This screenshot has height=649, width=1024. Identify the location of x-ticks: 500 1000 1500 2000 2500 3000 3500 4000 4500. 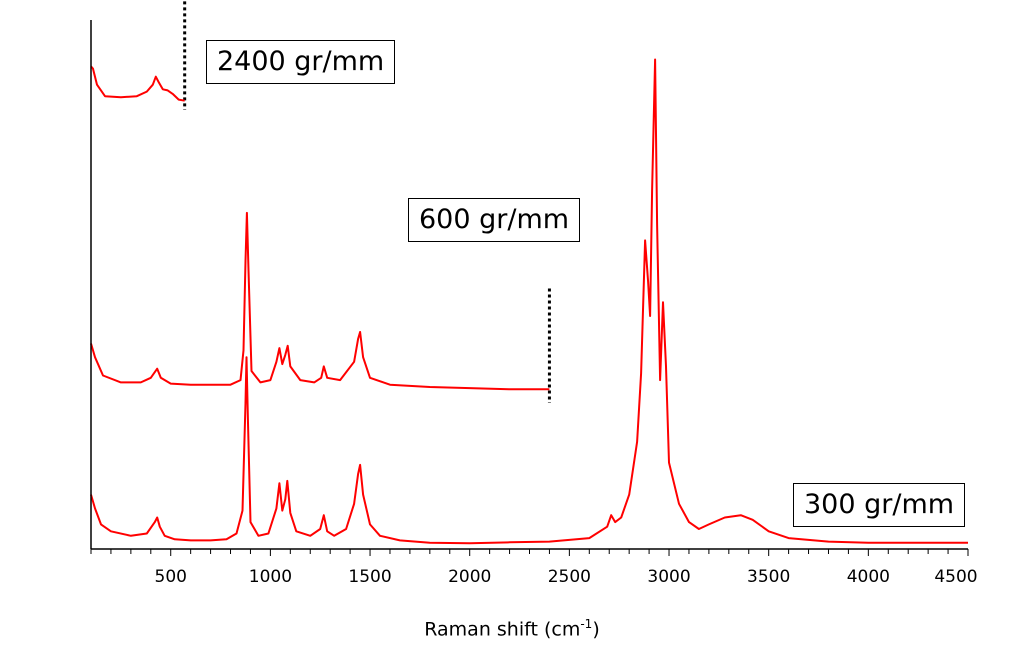
(534, 568).